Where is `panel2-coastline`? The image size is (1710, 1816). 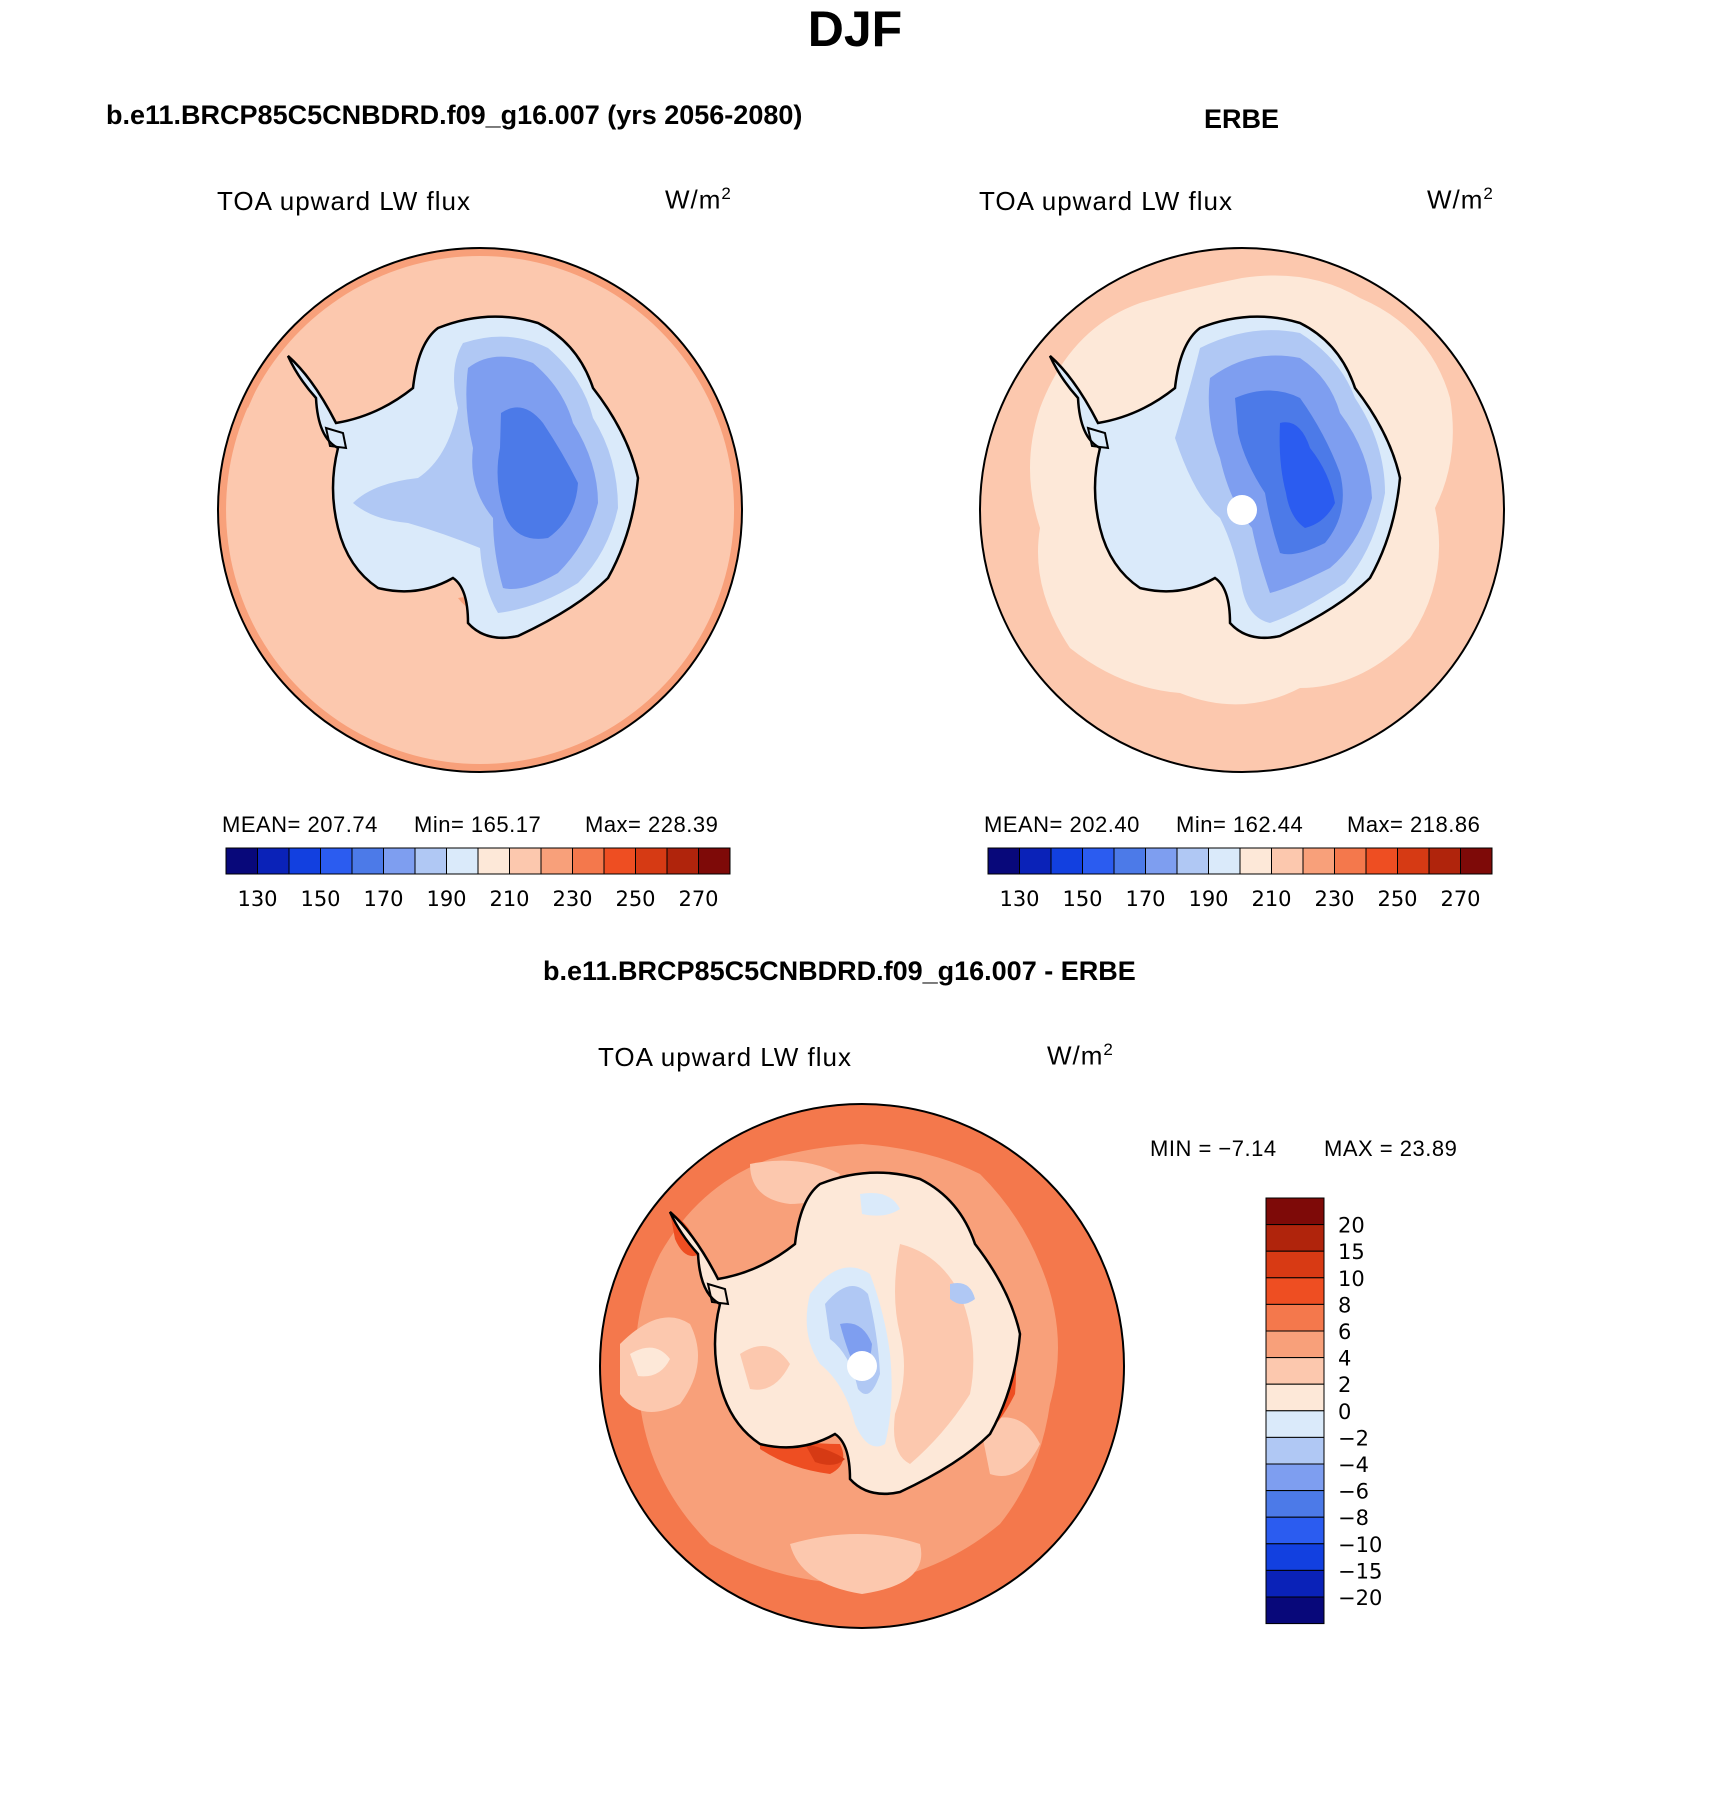 panel2-coastline is located at coordinates (1225, 477).